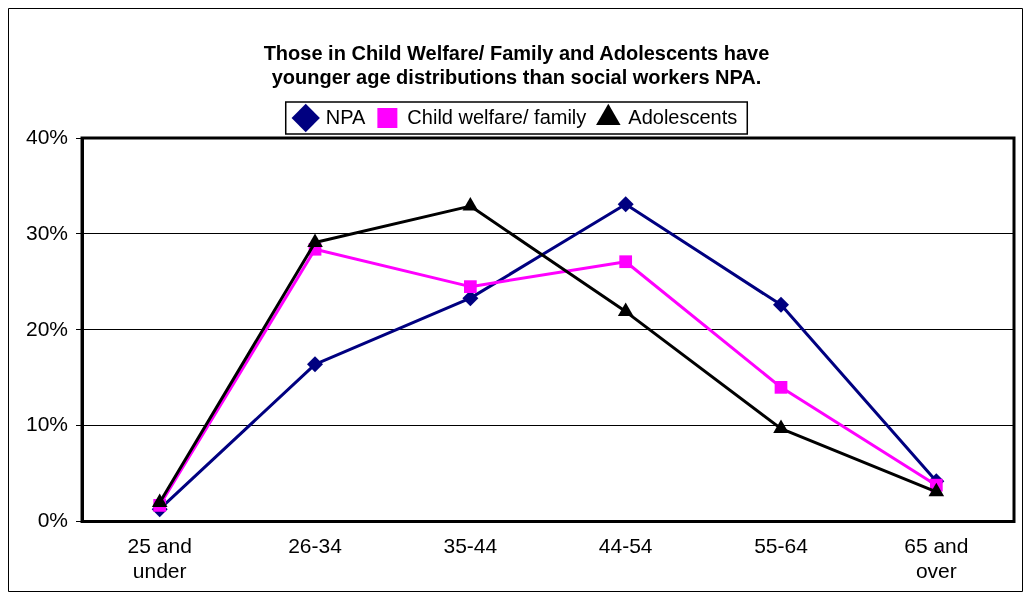 This screenshot has width=1031, height=600. What do you see at coordinates (53, 520) in the screenshot?
I see `y-tick-label: 0%` at bounding box center [53, 520].